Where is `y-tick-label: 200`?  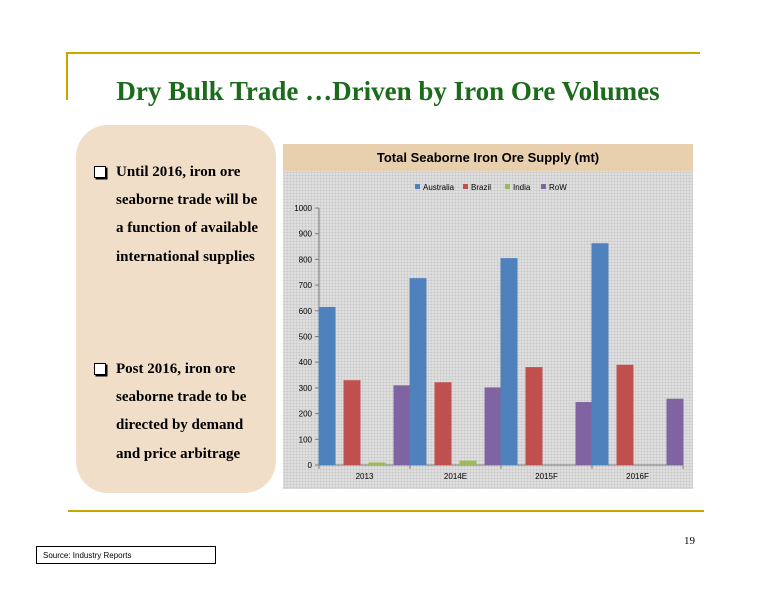
y-tick-label: 200 is located at coordinates (306, 414).